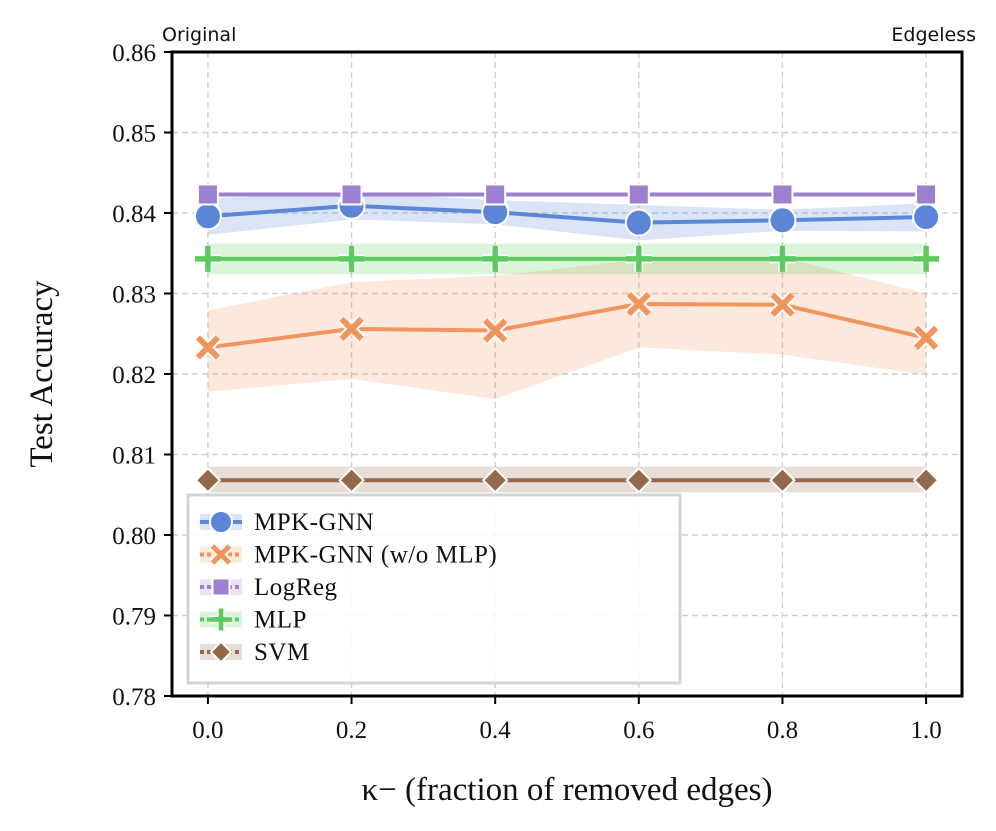 Image resolution: width=996 pixels, height=831 pixels. I want to click on y-axis-label: Test Accuracy, so click(42, 374).